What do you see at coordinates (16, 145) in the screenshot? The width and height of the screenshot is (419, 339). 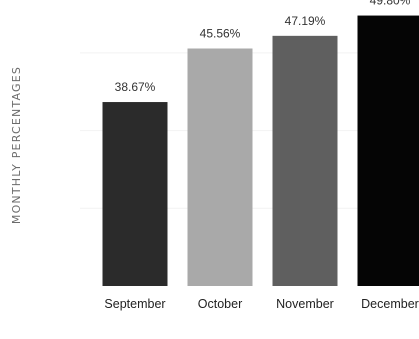 I see `y-axis-label: MONTHLY PERCENTAGES` at bounding box center [16, 145].